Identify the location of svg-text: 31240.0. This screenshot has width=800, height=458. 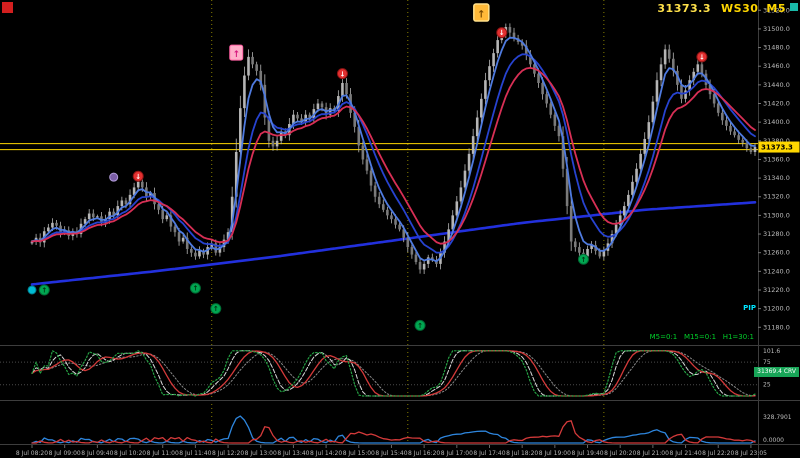
(776, 271).